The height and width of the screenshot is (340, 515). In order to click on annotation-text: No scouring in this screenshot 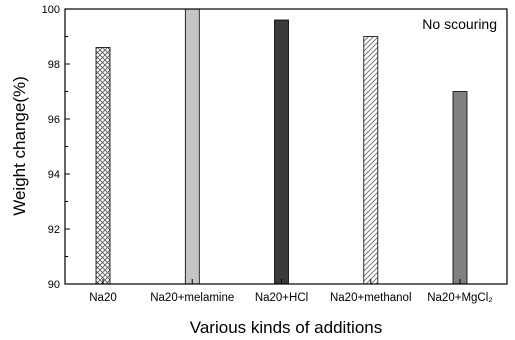, I will do `click(459, 24)`.